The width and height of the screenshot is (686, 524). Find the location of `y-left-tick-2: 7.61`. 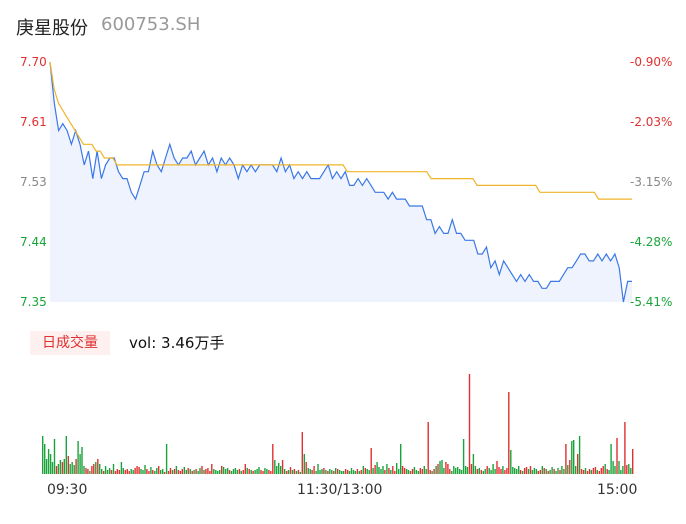

y-left-tick-2: 7.61 is located at coordinates (33, 122).